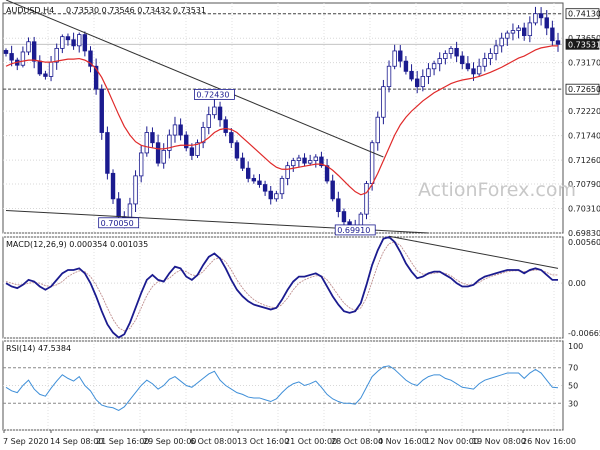 The height and width of the screenshot is (450, 600). Describe the element at coordinates (584, 333) in the screenshot. I see `macd-tick-label: -0.006656` at that location.